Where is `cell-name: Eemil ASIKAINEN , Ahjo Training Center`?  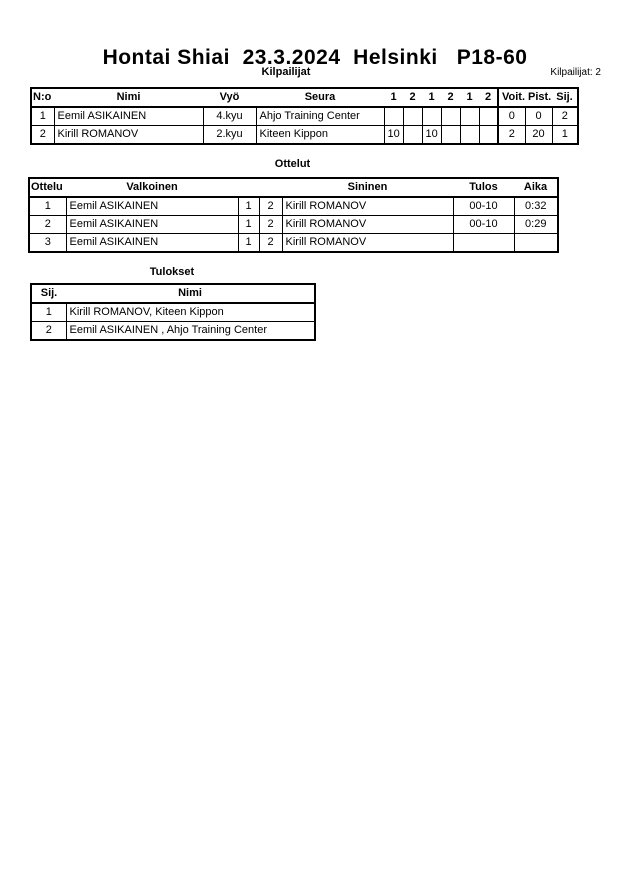
cell-name: Eemil ASIKAINEN , Ahjo Training Center is located at coordinates (190, 331).